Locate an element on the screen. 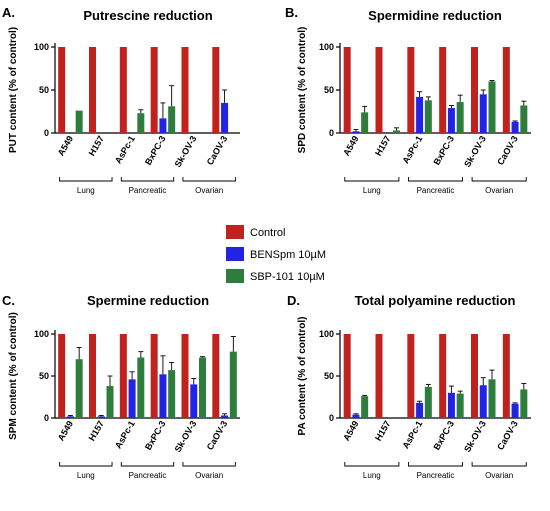 Image resolution: width=550 pixels, height=511 pixels. legend-swatch-bens is located at coordinates (235, 254).